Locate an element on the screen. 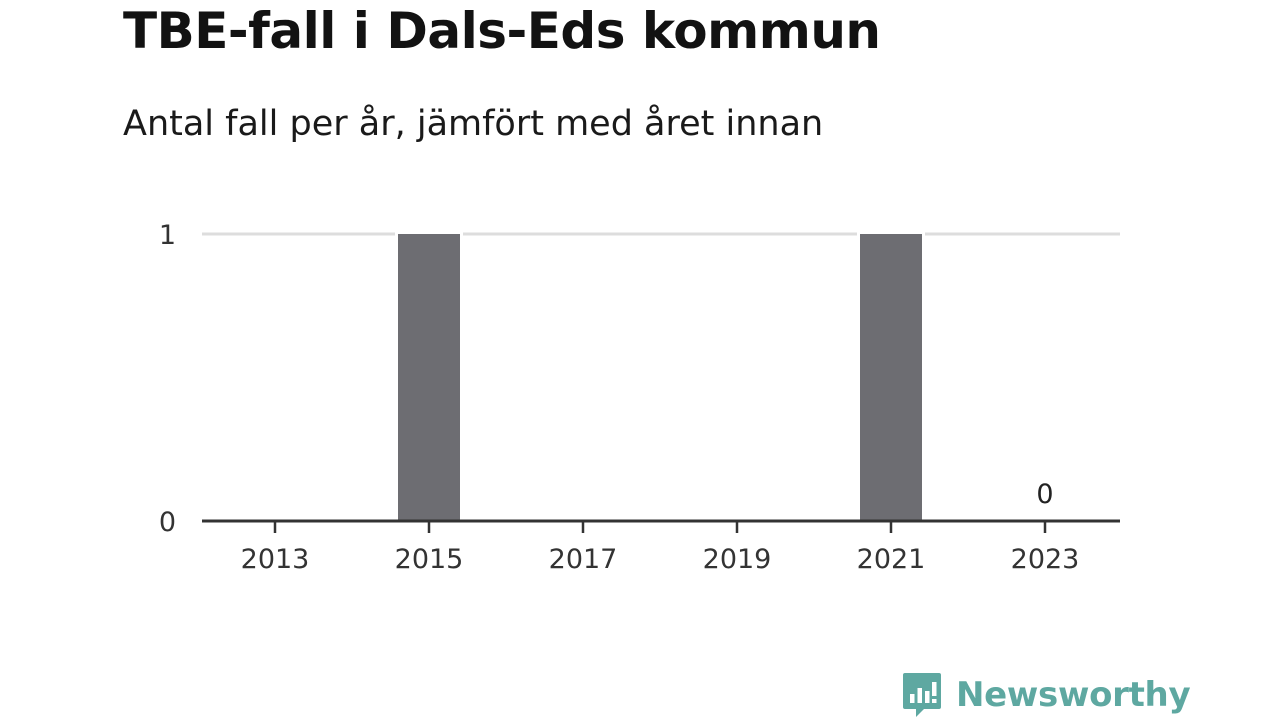 The width and height of the screenshot is (1280, 720). x-tick-label-2023: 2023 is located at coordinates (1045, 559).